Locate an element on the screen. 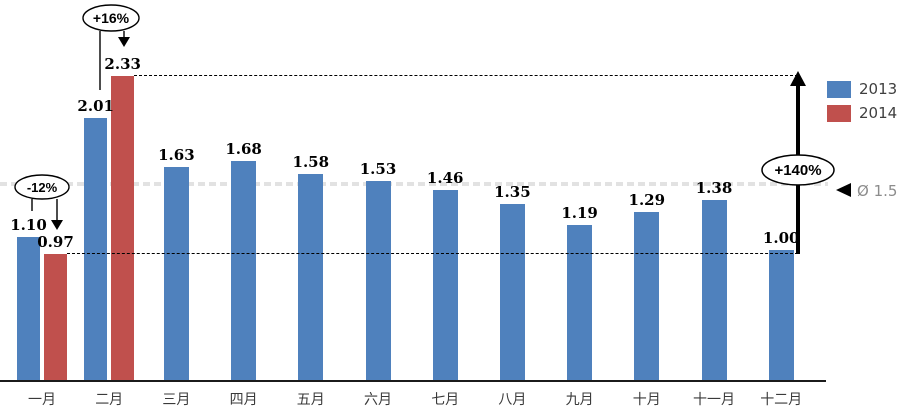 Image resolution: width=900 pixels, height=417 pixels. total-change-callout: +140% is located at coordinates (798, 170).